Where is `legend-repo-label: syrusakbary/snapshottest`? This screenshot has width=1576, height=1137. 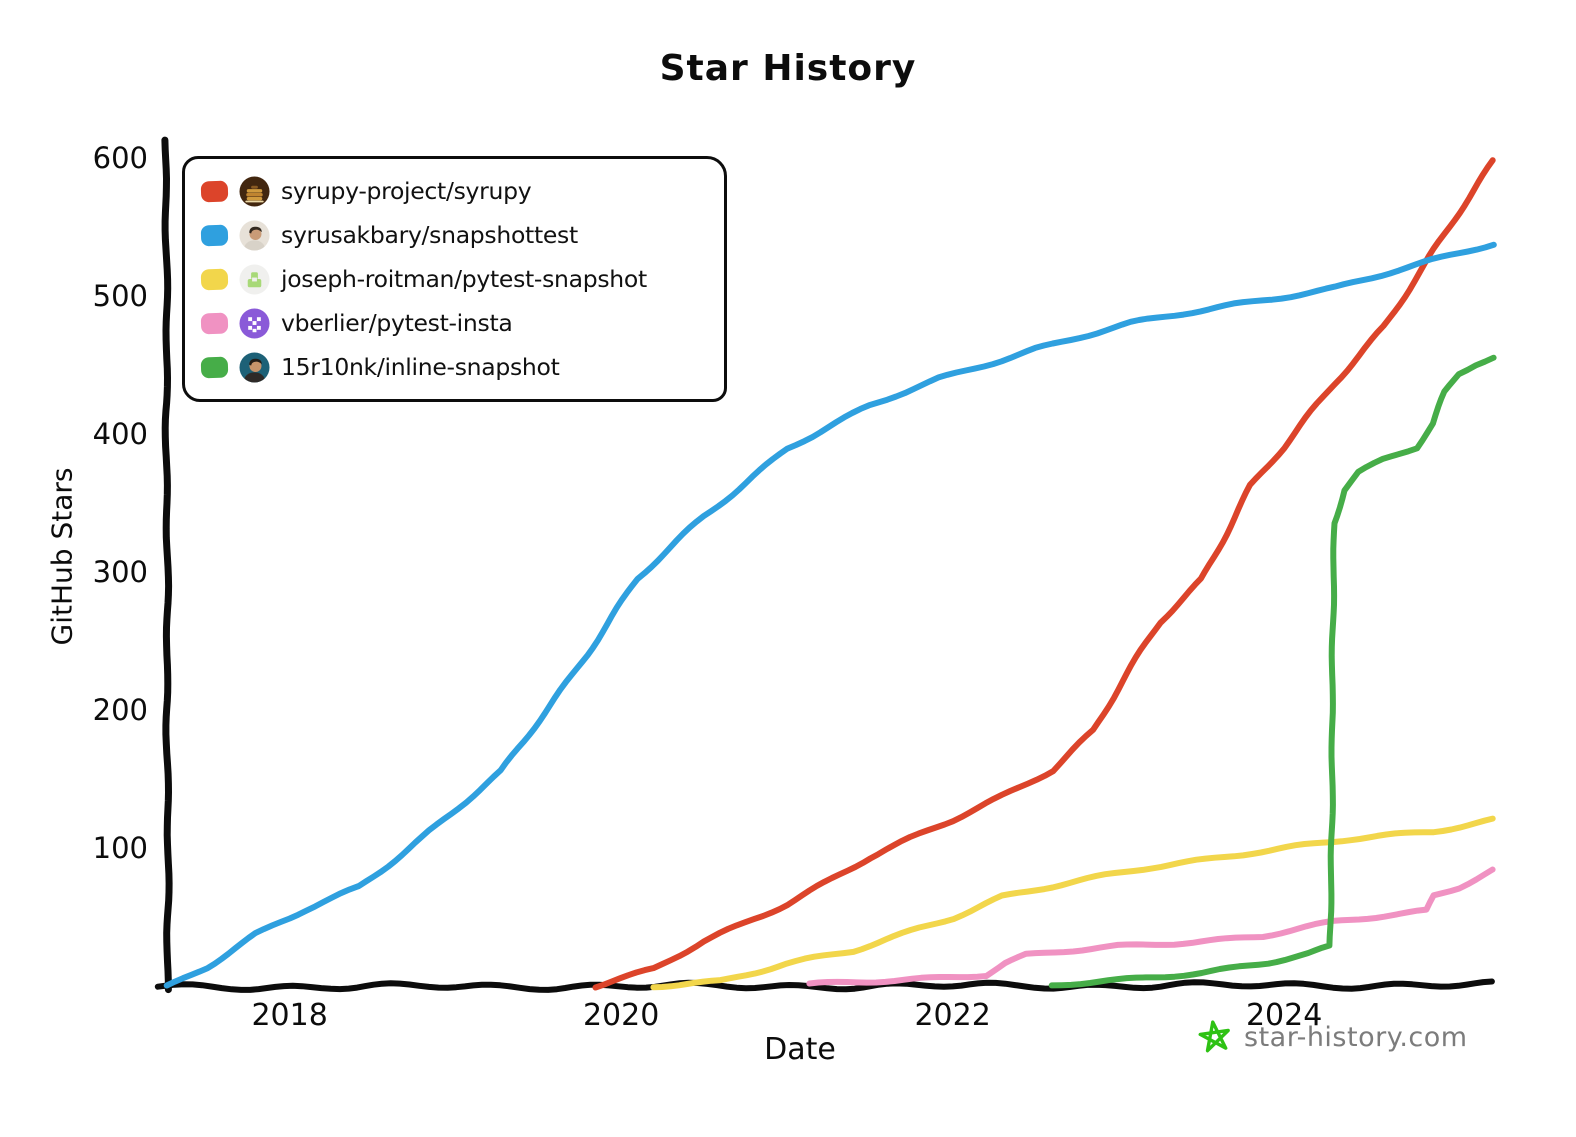
legend-repo-label: syrusakbary/snapshottest is located at coordinates (429, 235).